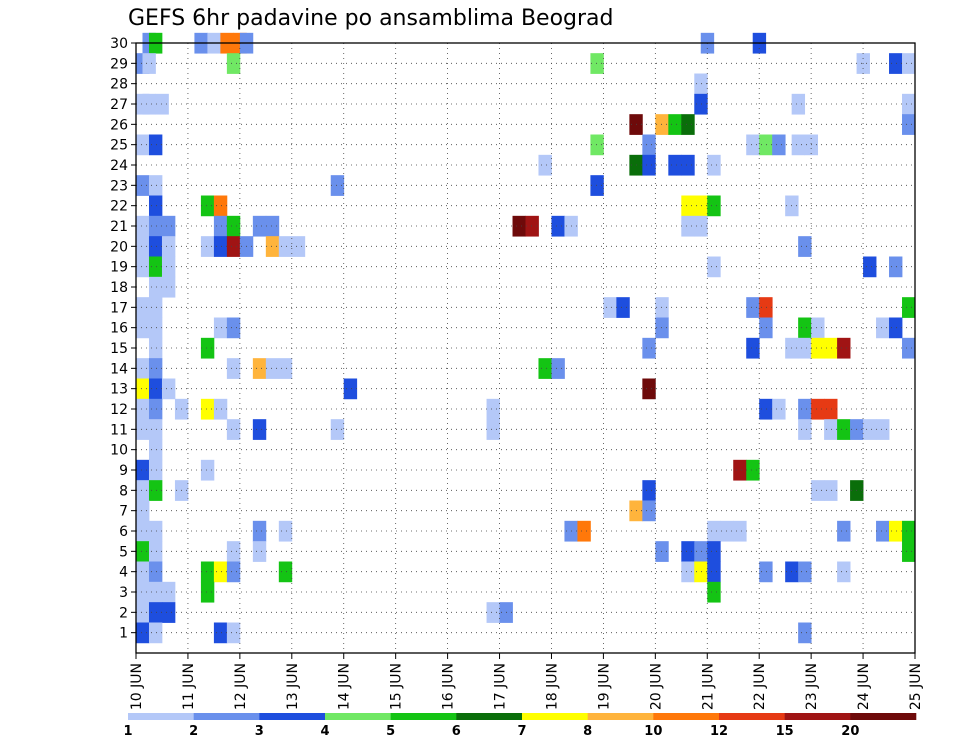  What do you see at coordinates (345, 686) in the screenshot?
I see `x-tick-label: 14 JUN` at bounding box center [345, 686].